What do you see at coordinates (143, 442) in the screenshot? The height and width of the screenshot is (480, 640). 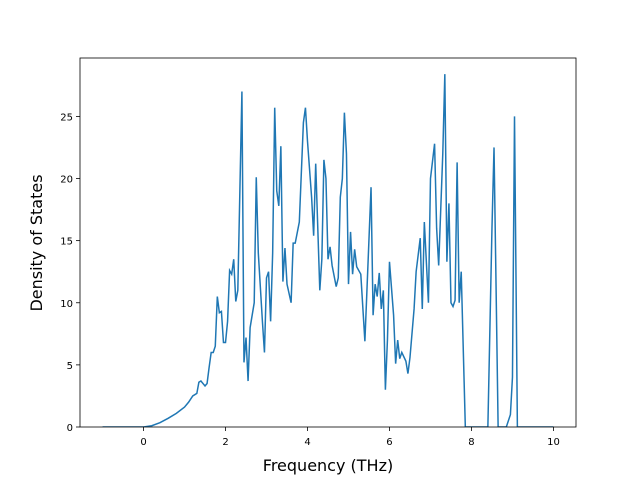 I see `x-tick-label: 0` at bounding box center [143, 442].